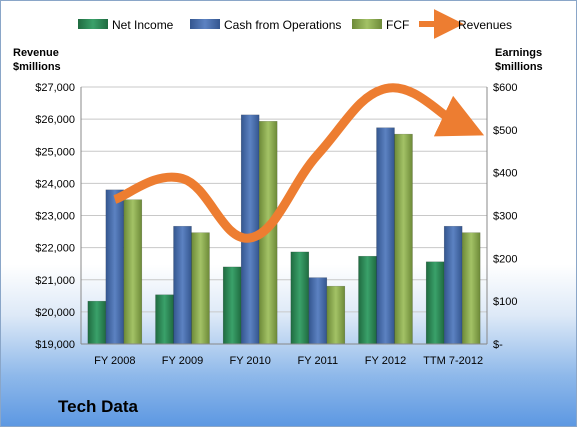 The image size is (577, 427). What do you see at coordinates (182, 361) in the screenshot?
I see `x-tick-label: FY 2009` at bounding box center [182, 361].